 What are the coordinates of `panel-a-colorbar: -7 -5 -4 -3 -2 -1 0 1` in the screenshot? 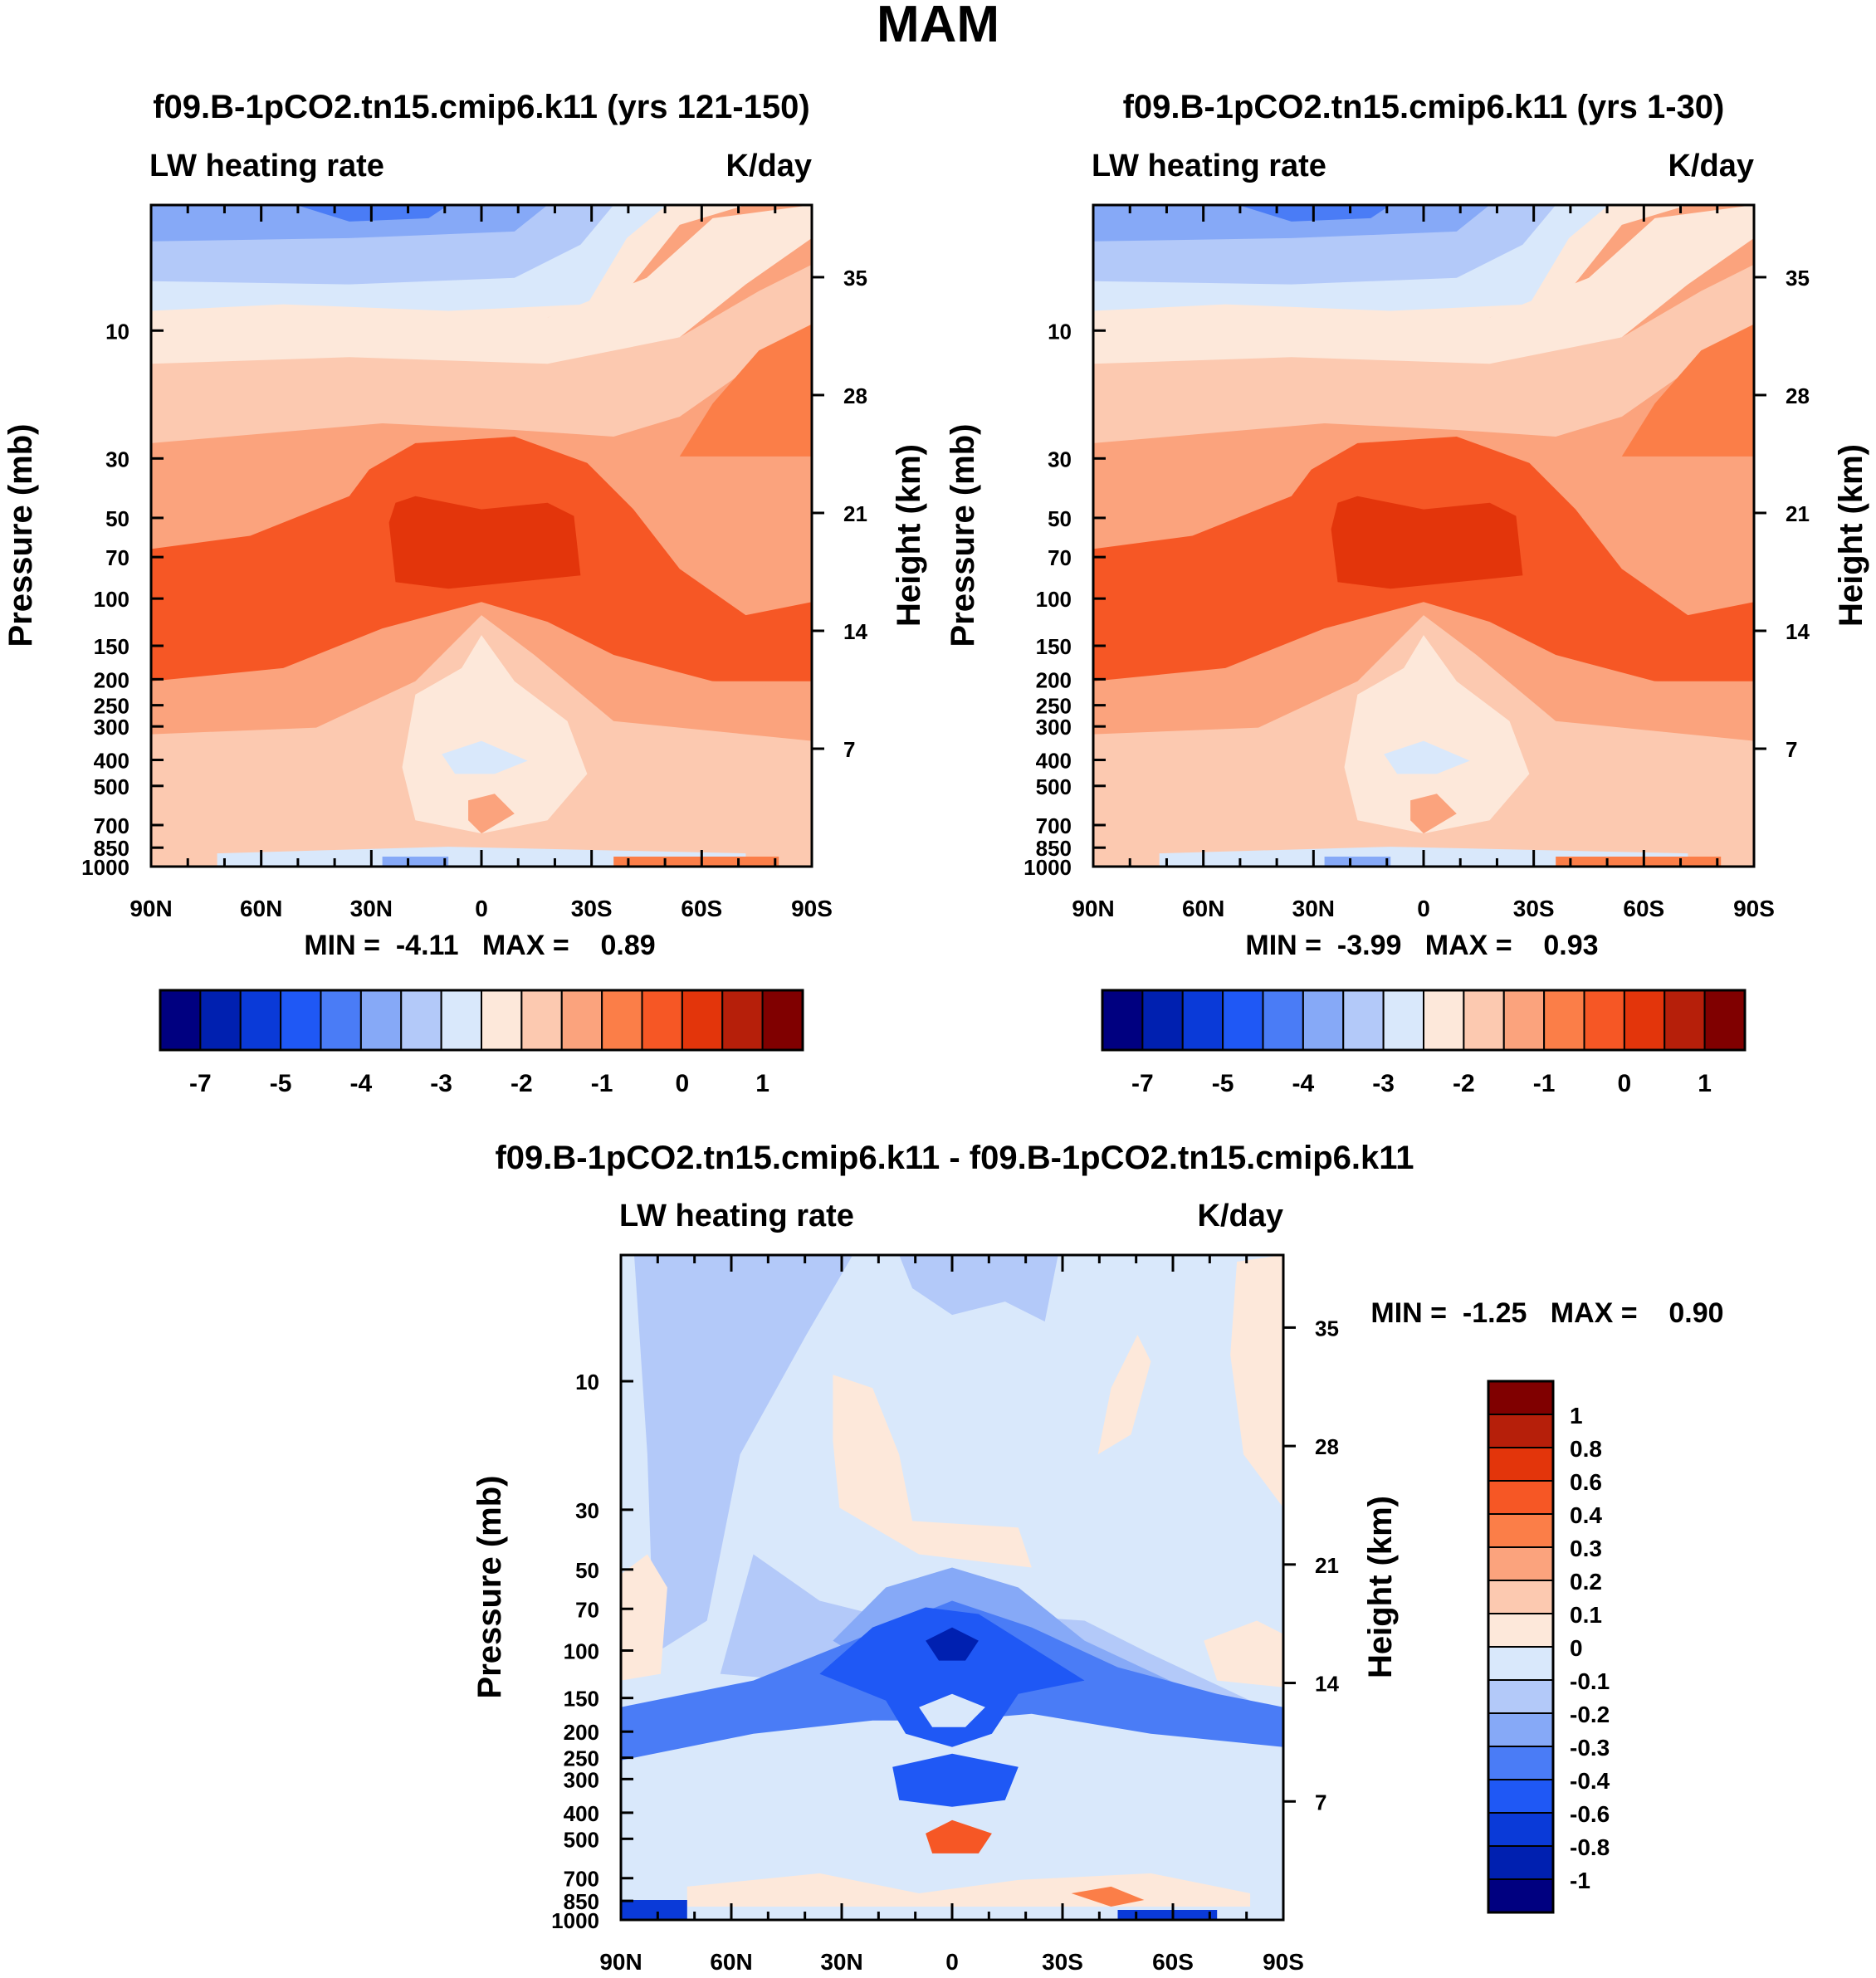 It's located at (482, 1043).